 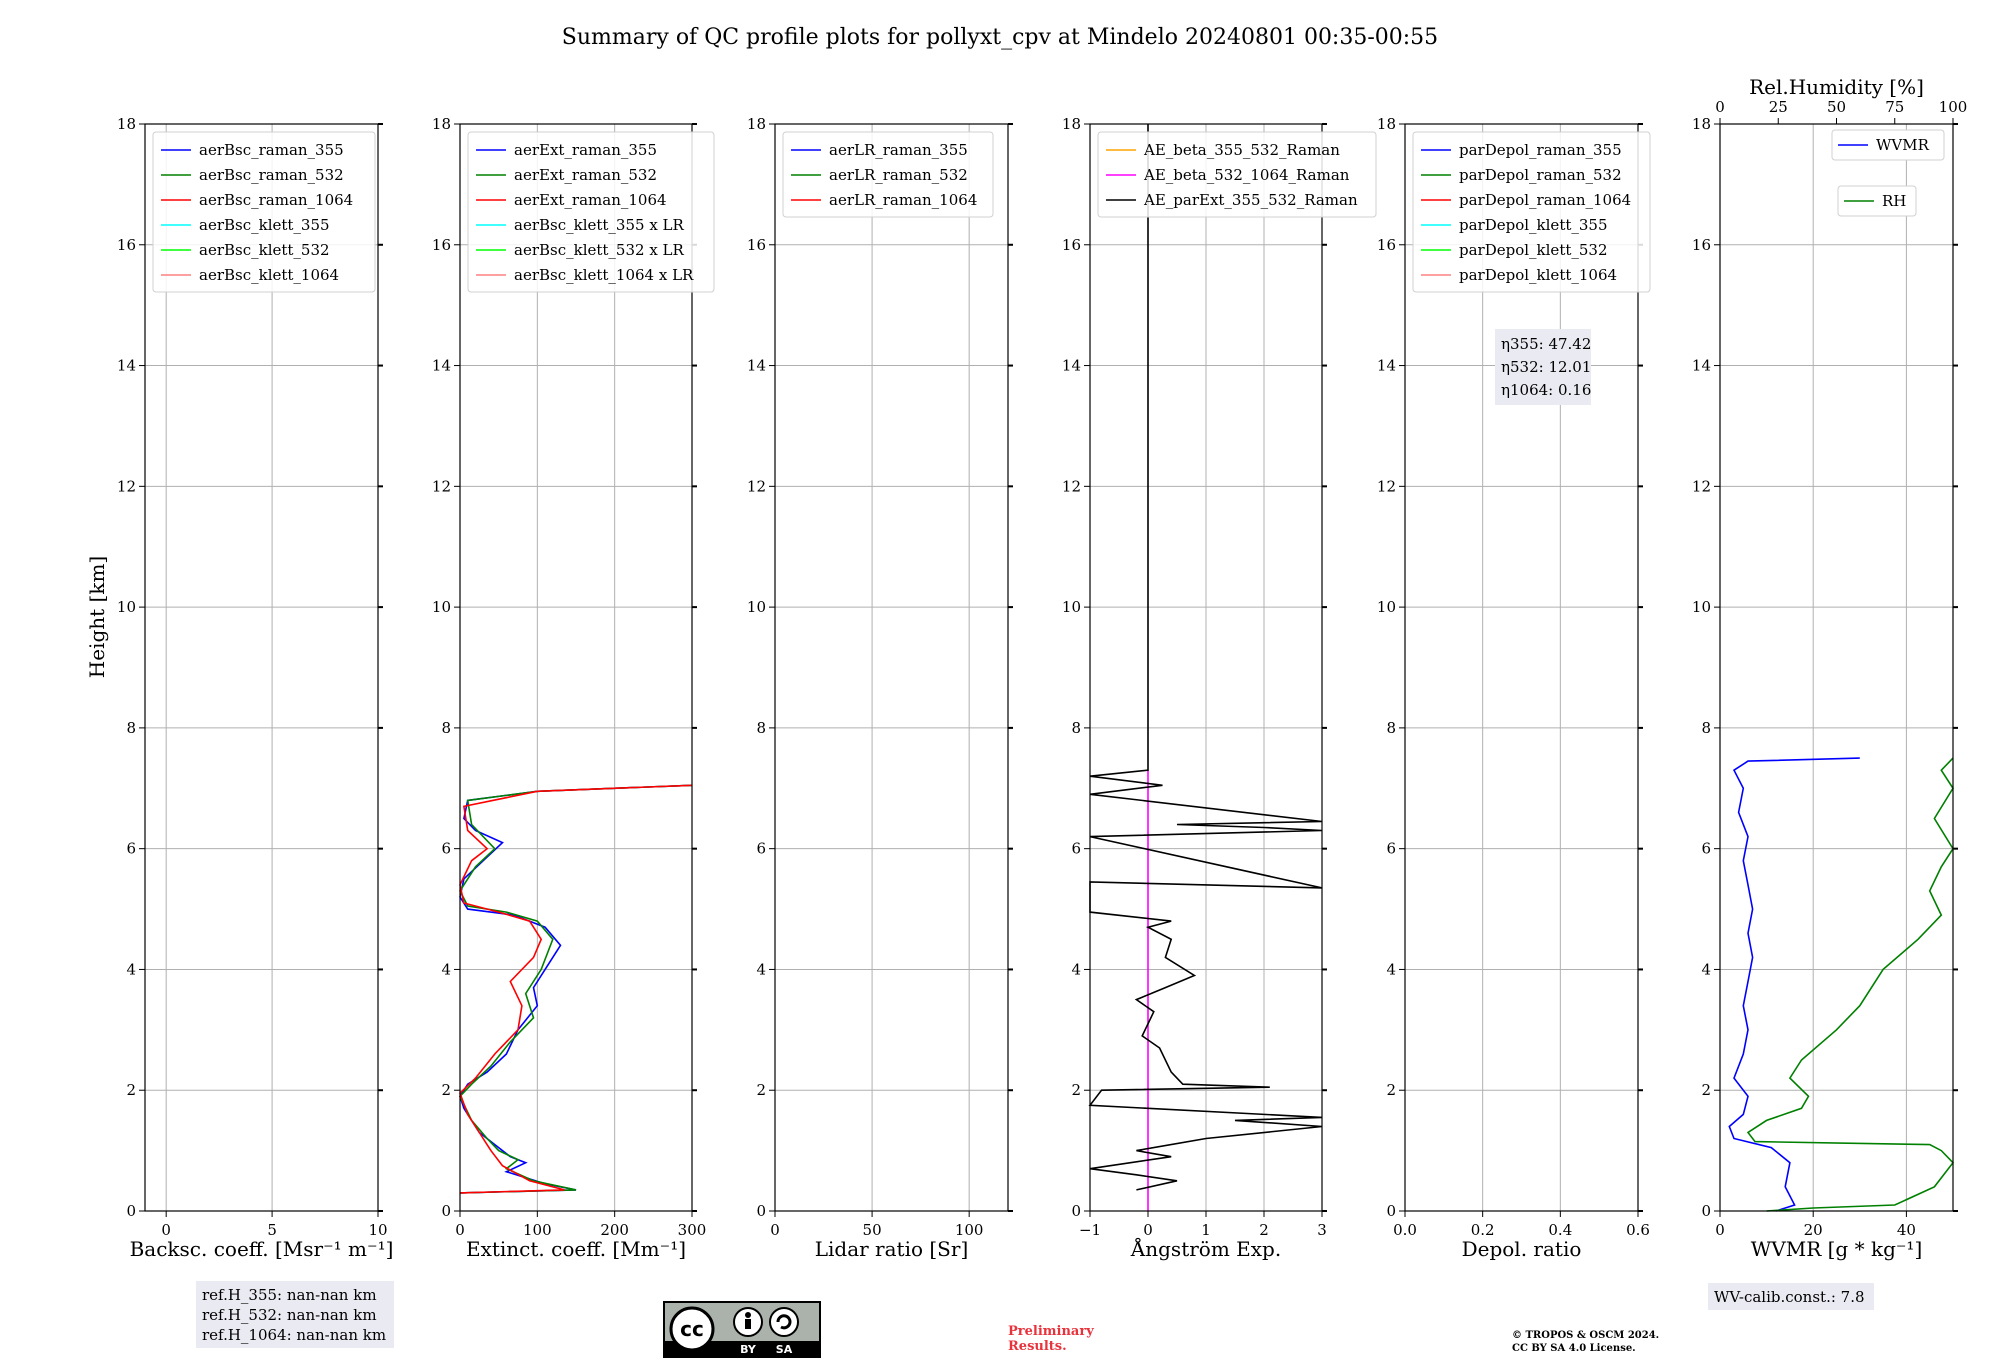 What do you see at coordinates (1522, 1249) in the screenshot?
I see `x-axis-label: Depol. ratio` at bounding box center [1522, 1249].